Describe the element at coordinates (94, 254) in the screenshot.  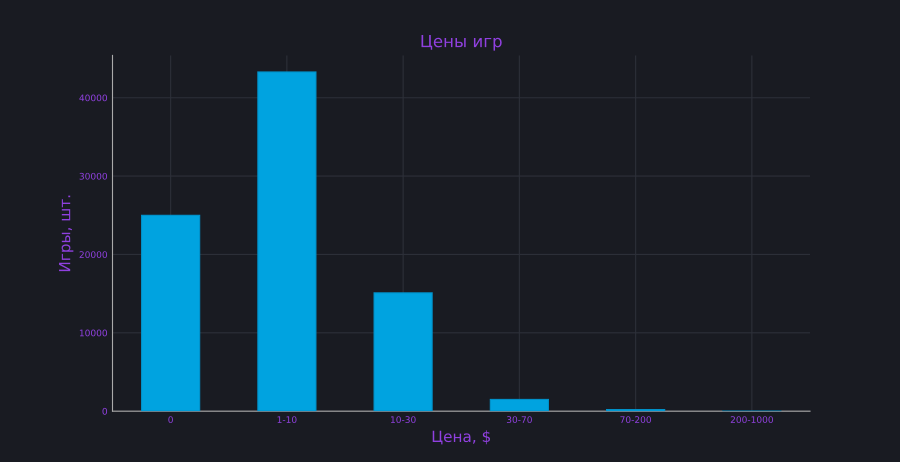
I see `y-tick-label: 20000` at that location.